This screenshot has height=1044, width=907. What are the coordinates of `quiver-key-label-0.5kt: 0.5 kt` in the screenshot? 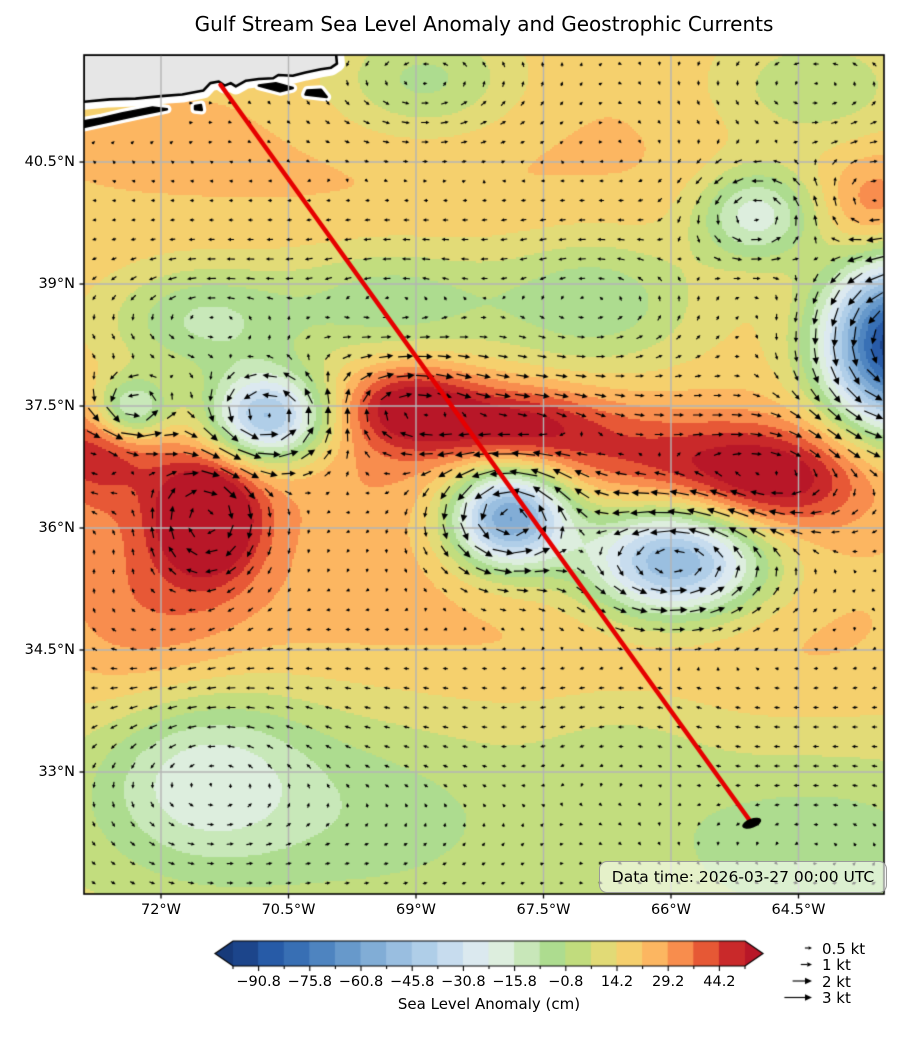 It's located at (844, 949).